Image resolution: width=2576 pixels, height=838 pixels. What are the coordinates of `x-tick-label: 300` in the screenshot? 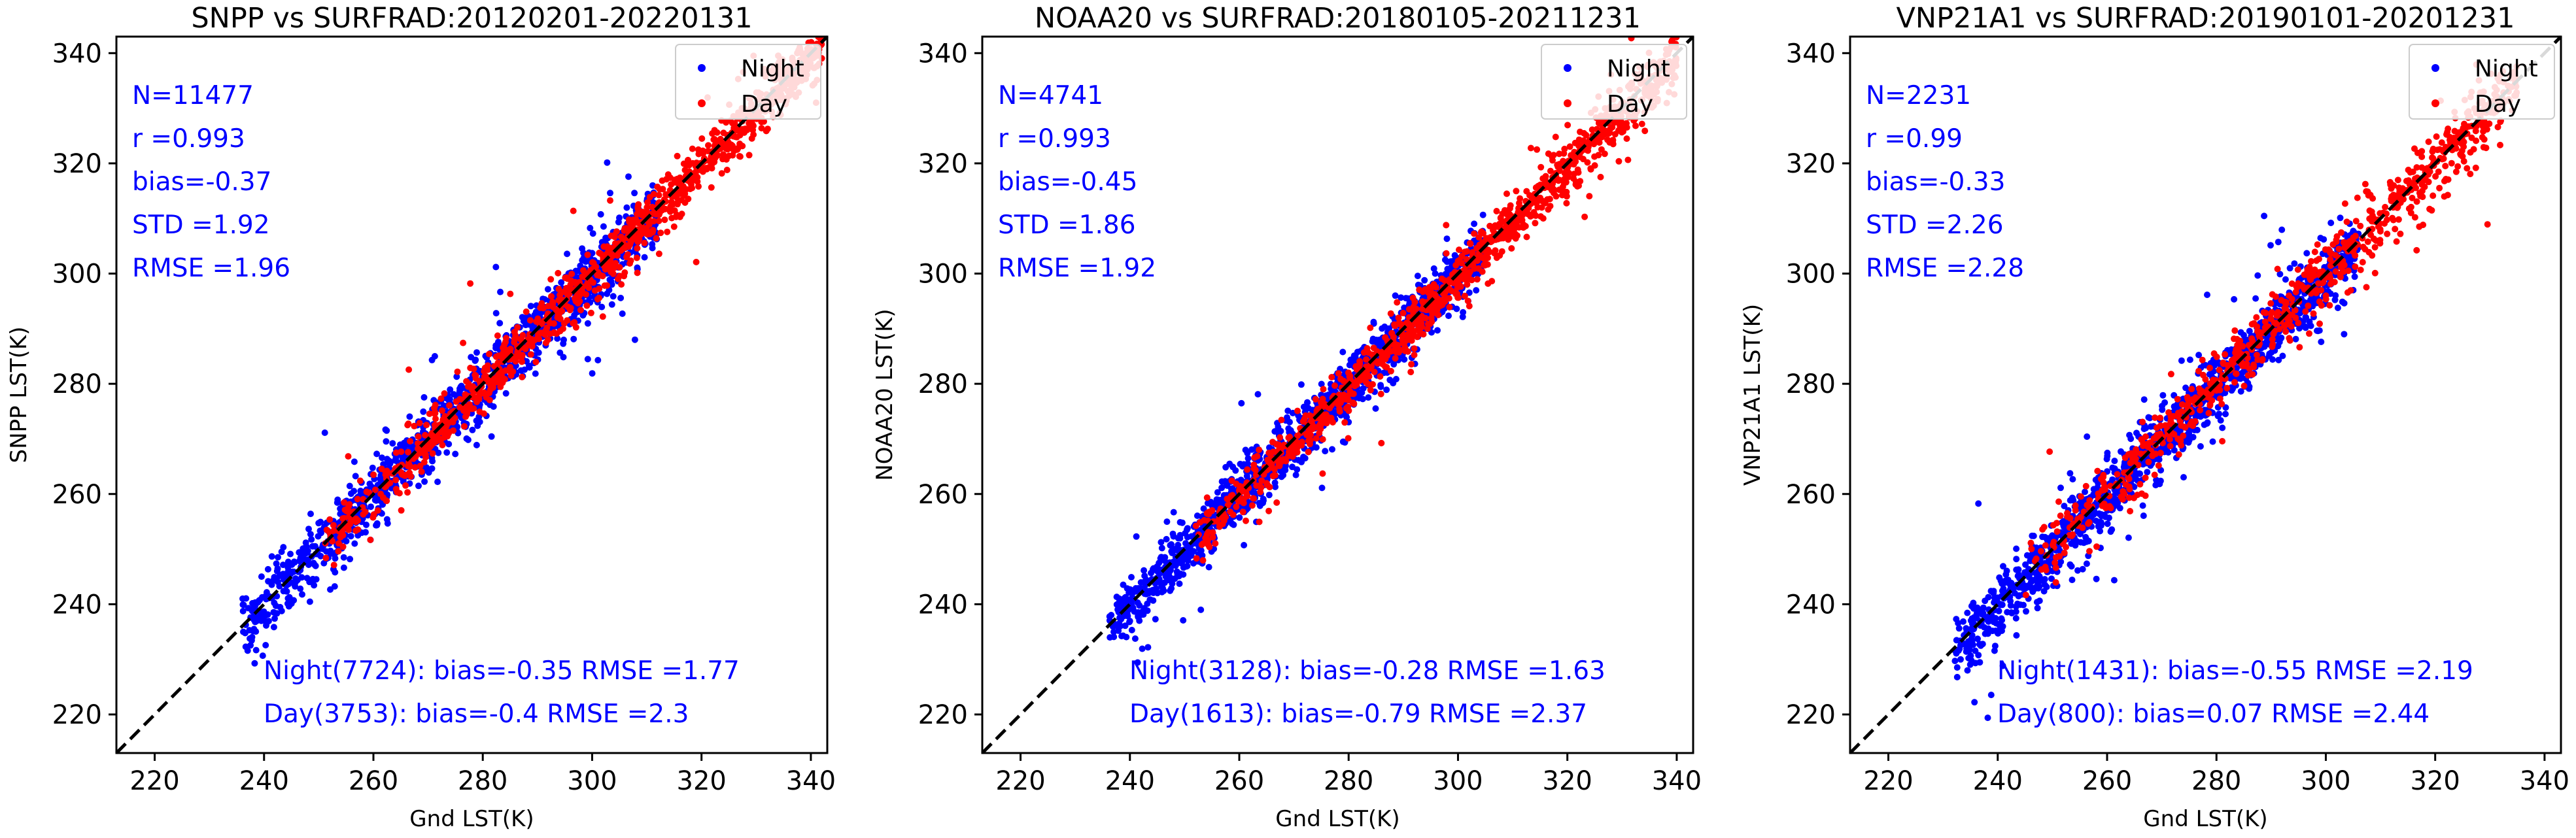 It's located at (592, 781).